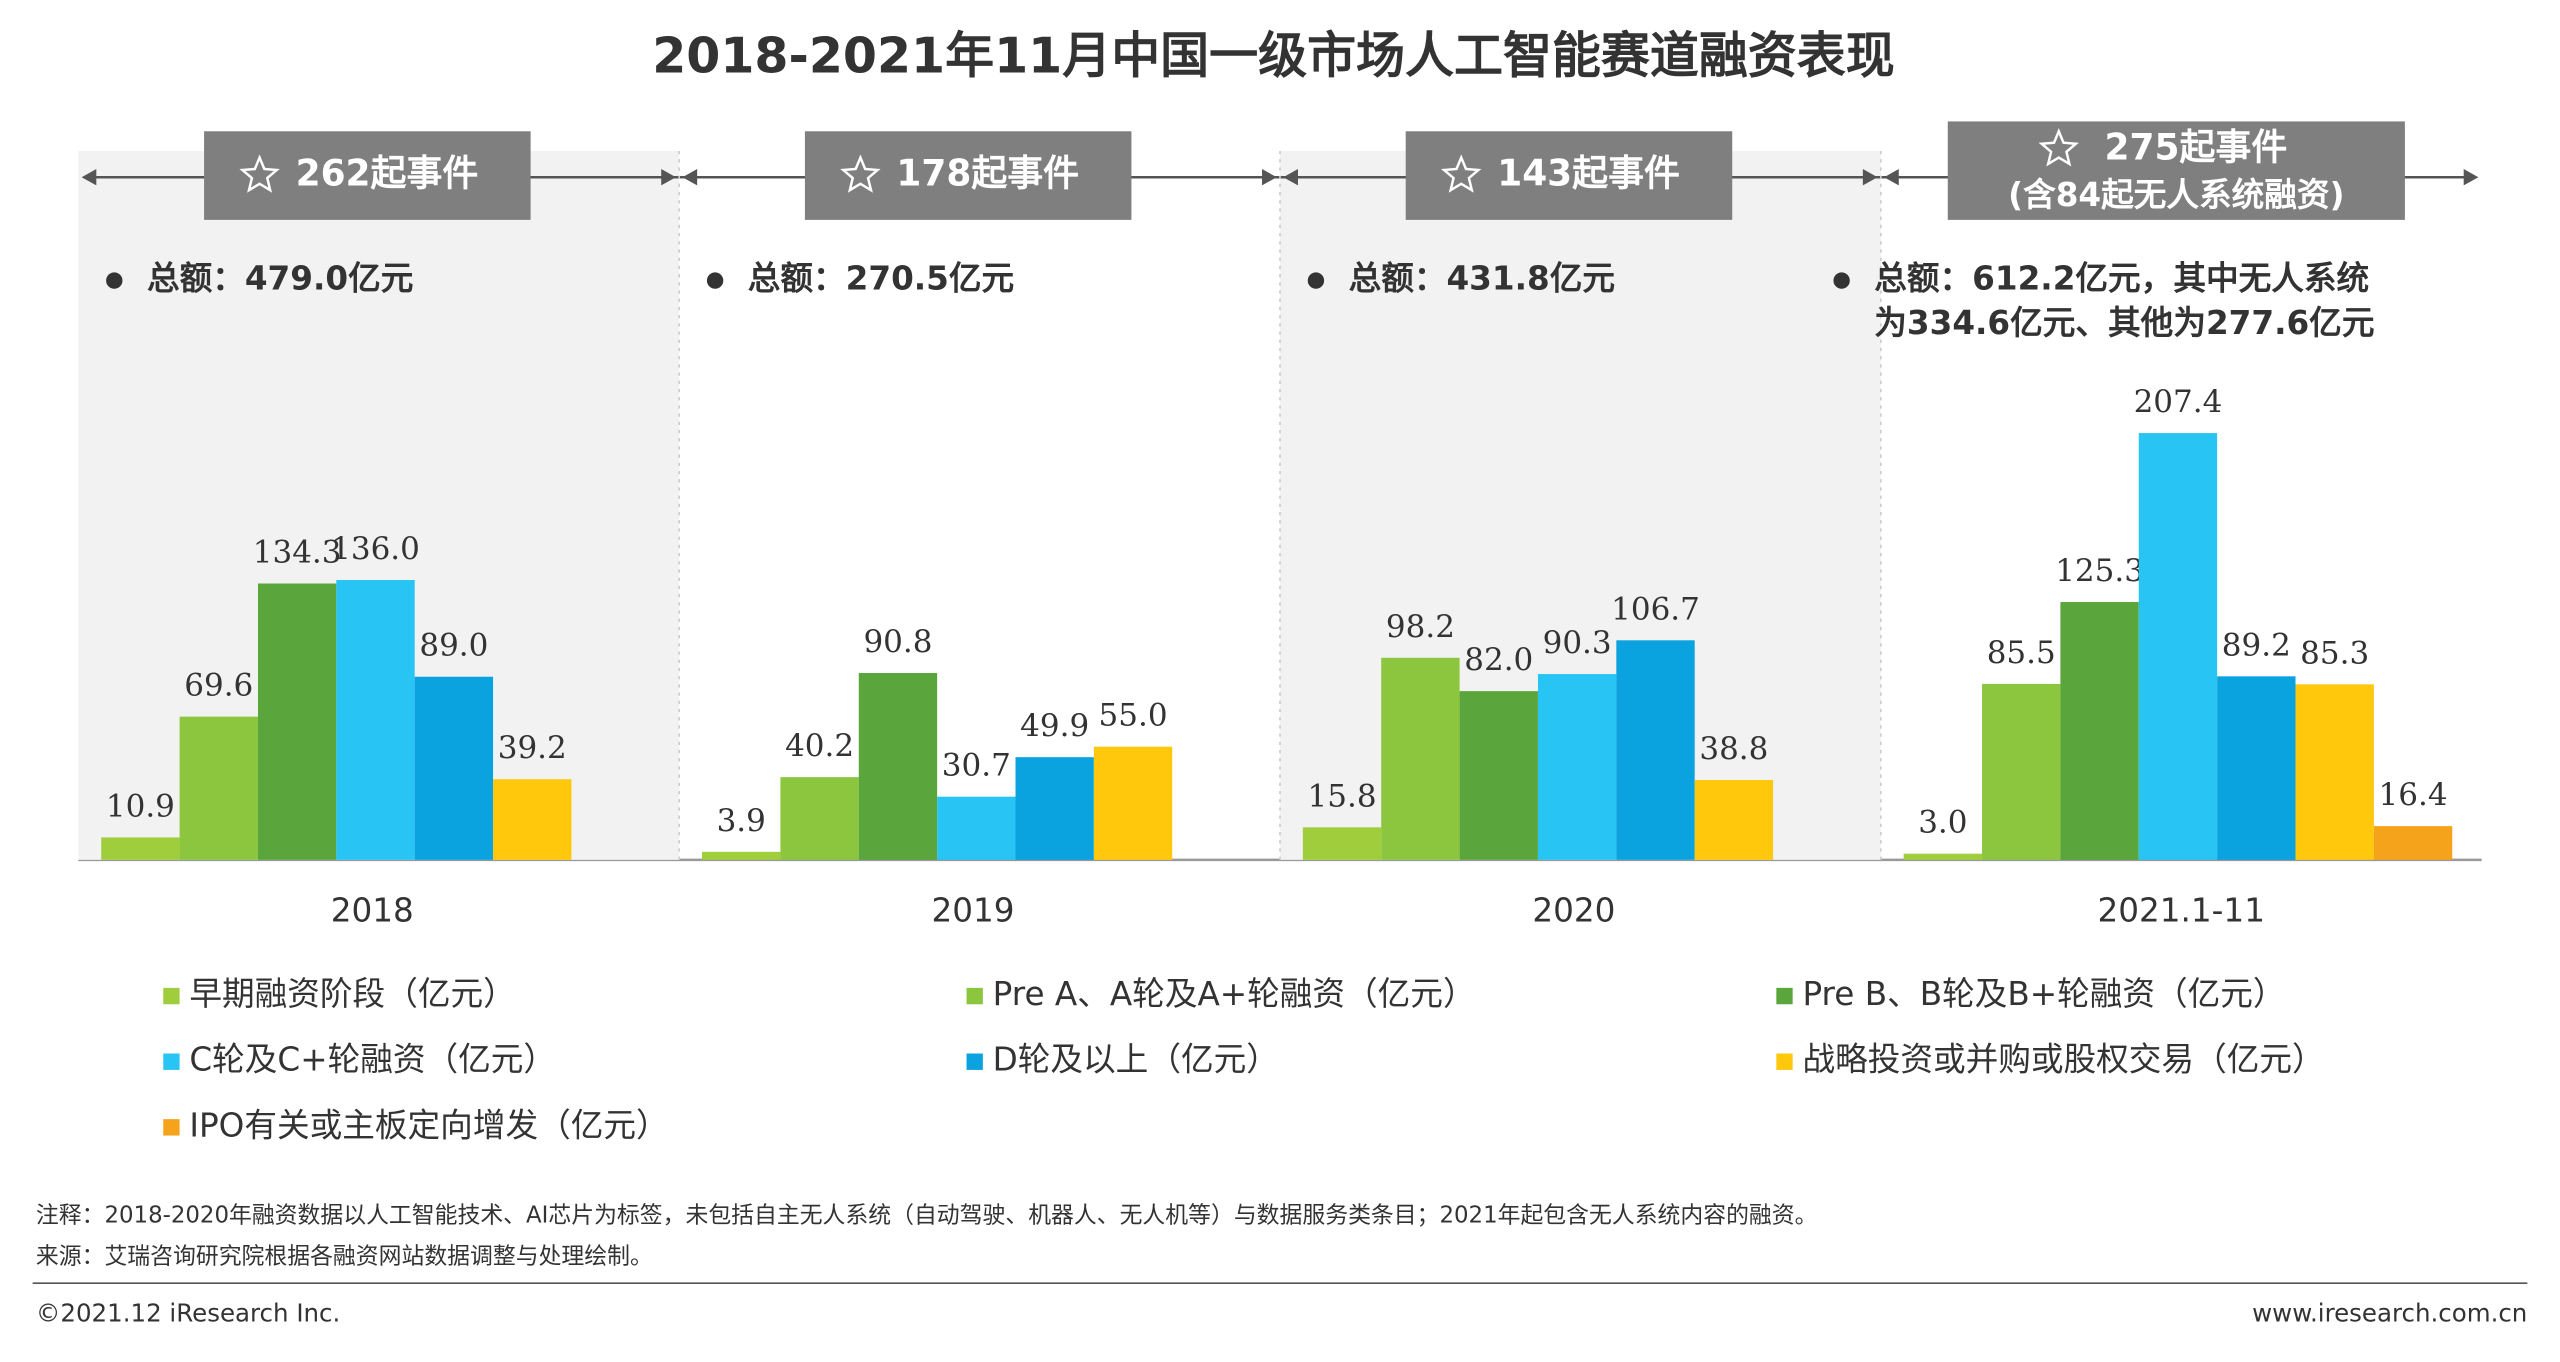  I want to click on legend-label: 早期融资阶段（亿元）, so click(352, 994).